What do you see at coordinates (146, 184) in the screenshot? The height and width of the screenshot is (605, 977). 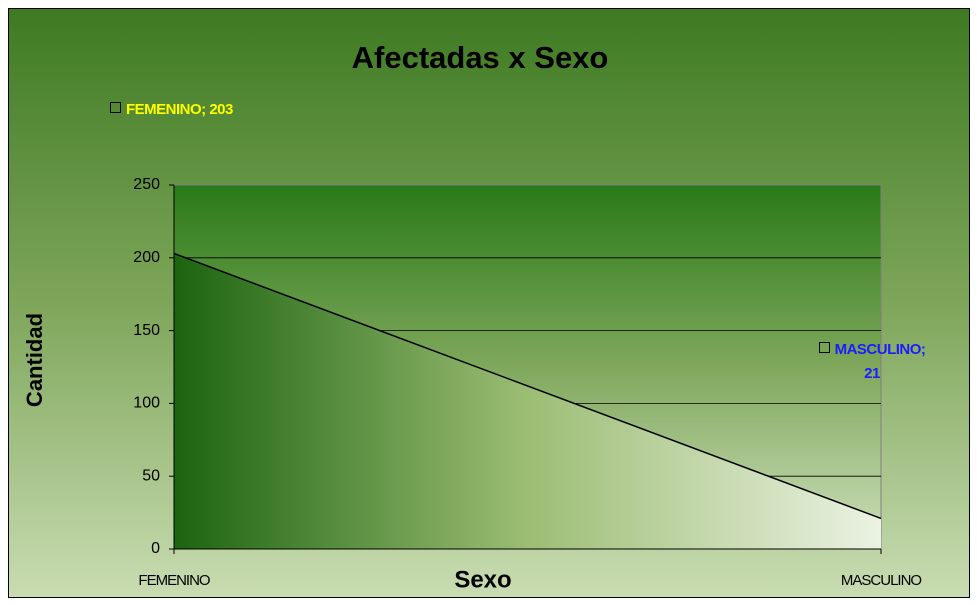 I see `y-tick-label: 250` at bounding box center [146, 184].